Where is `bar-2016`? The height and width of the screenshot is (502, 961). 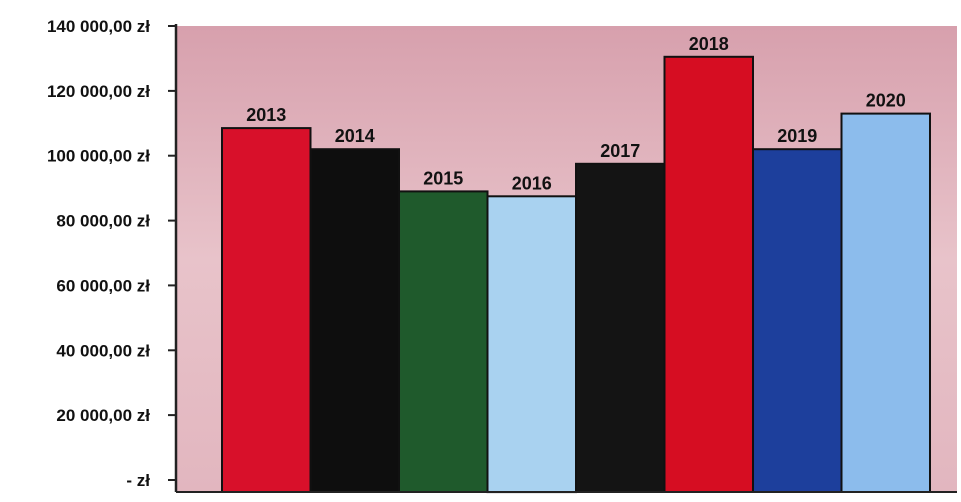 bar-2016 is located at coordinates (531, 344).